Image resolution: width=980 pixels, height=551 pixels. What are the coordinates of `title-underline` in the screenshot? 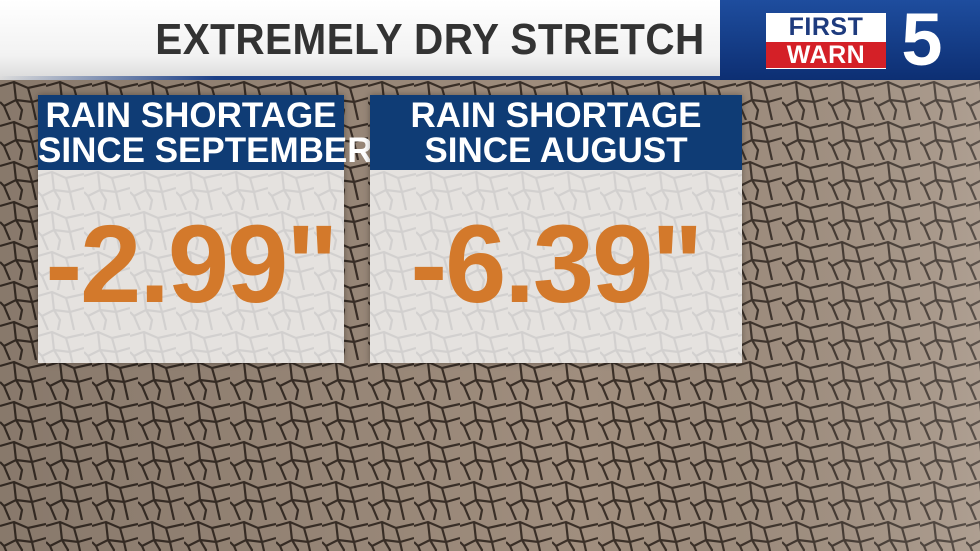 It's located at (360, 78).